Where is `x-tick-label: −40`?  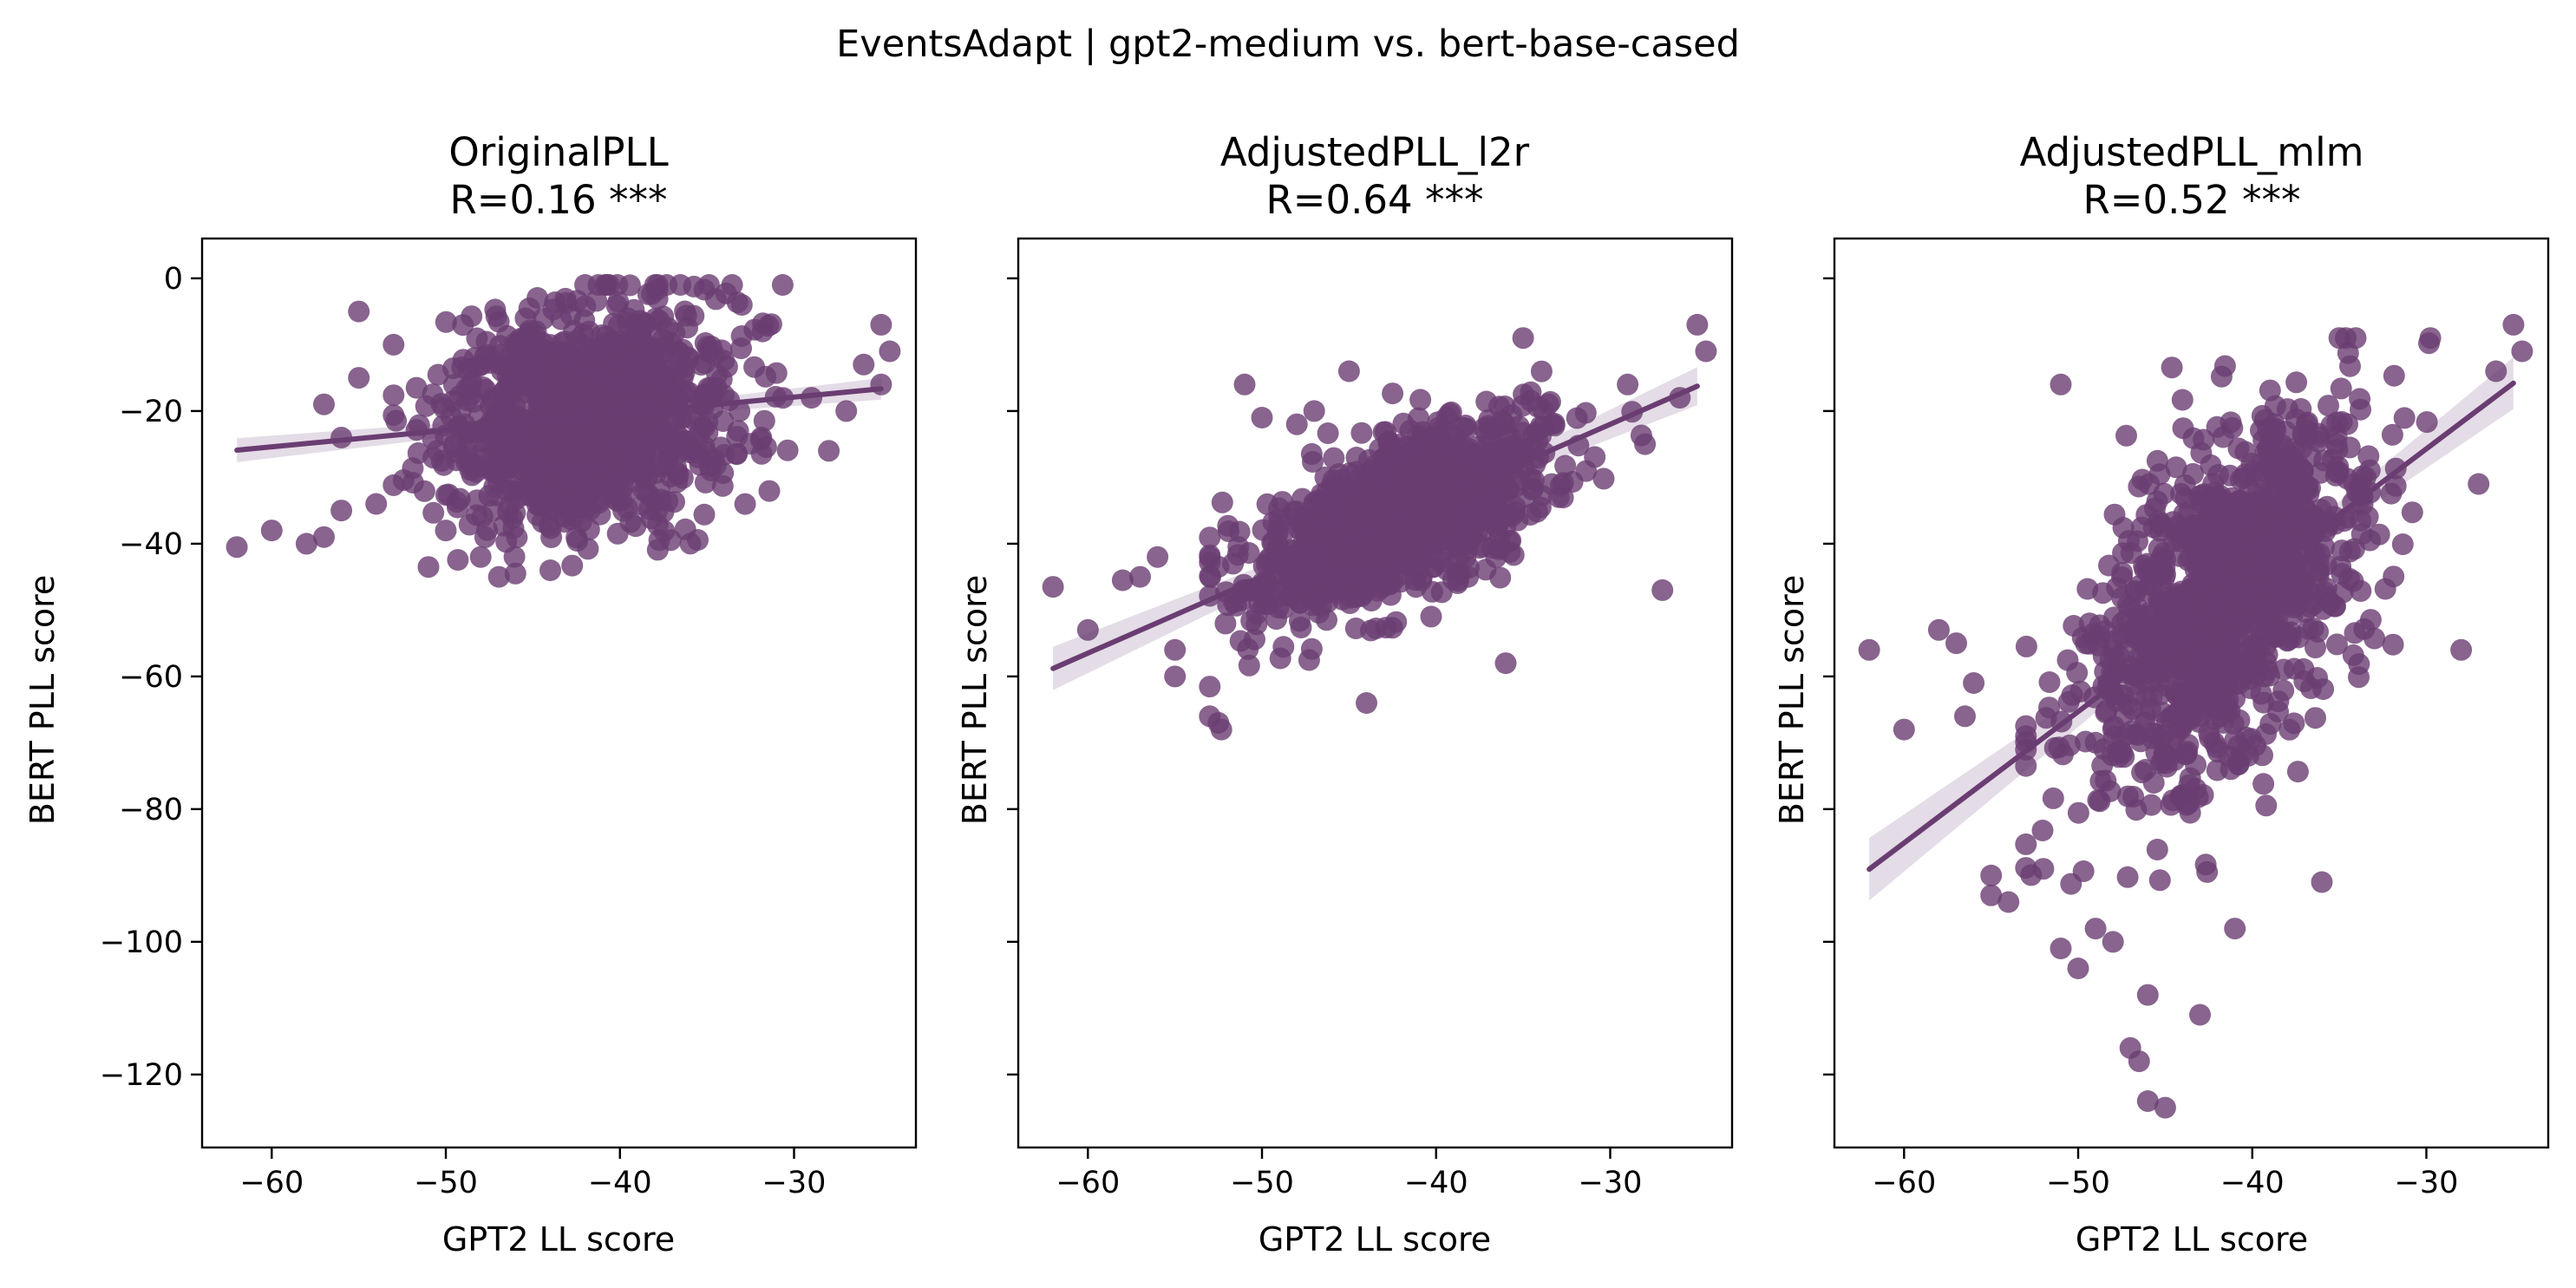 x-tick-label: −40 is located at coordinates (1436, 1183).